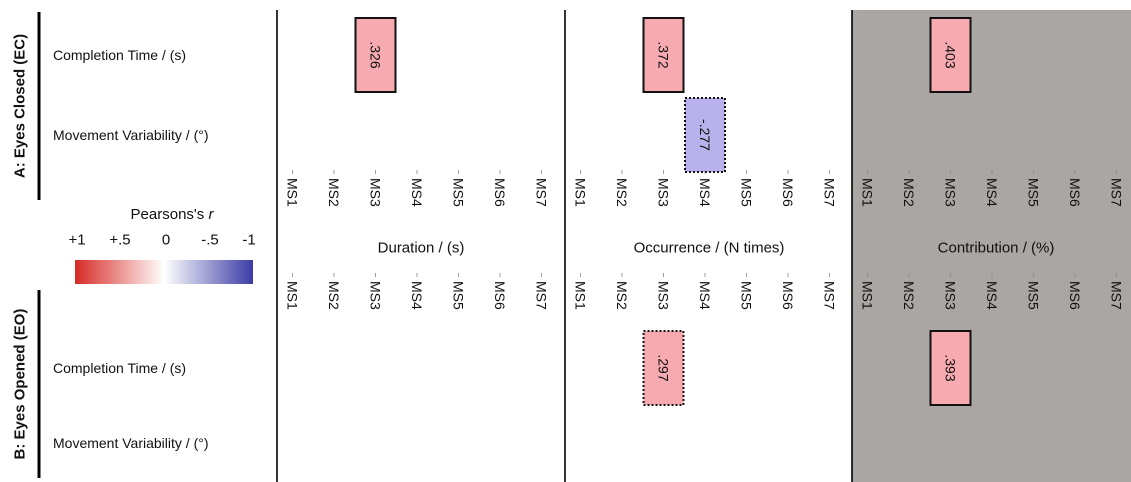 The image size is (1131, 482). Describe the element at coordinates (76, 240) in the screenshot. I see `legend-tick-label: +1` at that location.